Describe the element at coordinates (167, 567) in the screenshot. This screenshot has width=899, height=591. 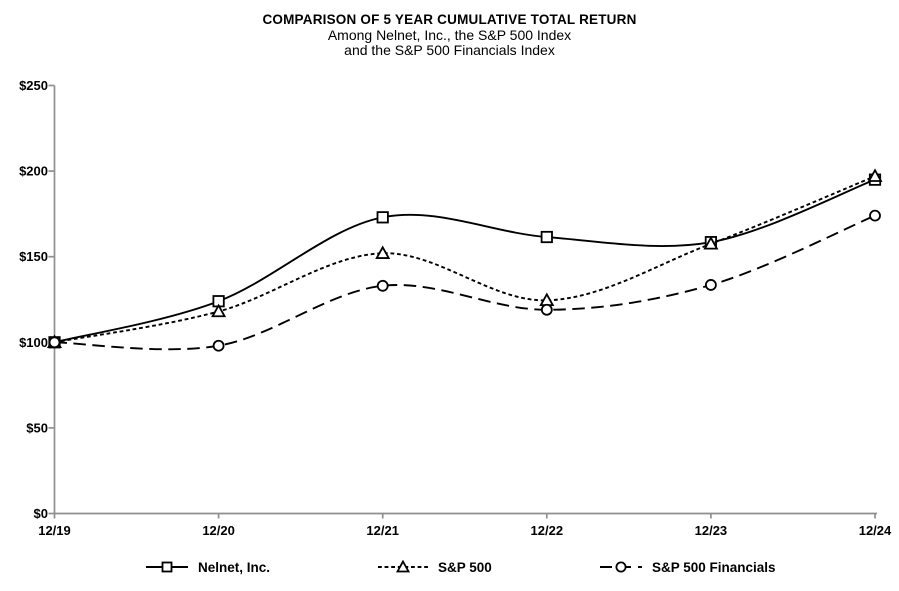
I see `legend-solid-line-square-icon` at that location.